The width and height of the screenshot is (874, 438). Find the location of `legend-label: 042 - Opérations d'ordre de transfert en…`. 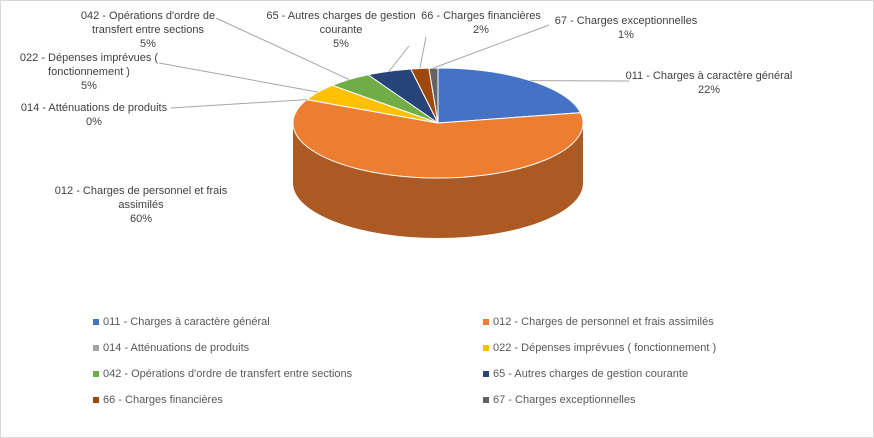

legend-label: 042 - Opérations d'ordre de transfert en… is located at coordinates (228, 374).